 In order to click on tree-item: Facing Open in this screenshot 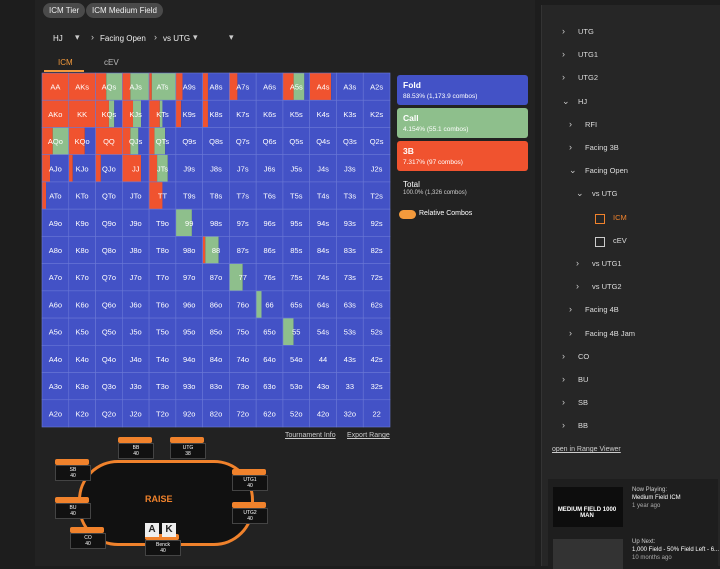, I will do `click(606, 171)`.